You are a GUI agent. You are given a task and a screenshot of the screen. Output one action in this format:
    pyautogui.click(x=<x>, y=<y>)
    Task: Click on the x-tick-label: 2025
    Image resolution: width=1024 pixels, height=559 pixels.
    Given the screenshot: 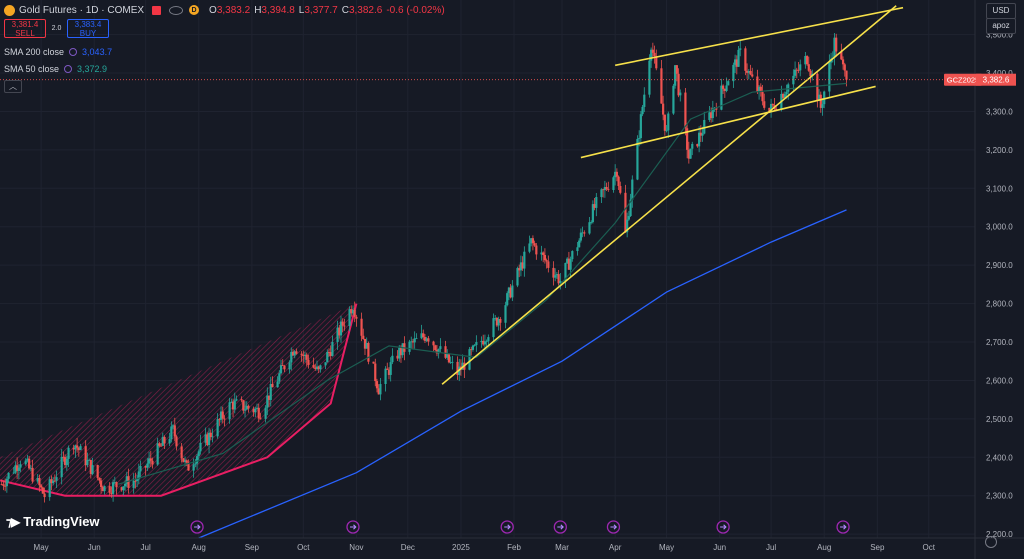 What is the action you would take?
    pyautogui.click(x=461, y=547)
    